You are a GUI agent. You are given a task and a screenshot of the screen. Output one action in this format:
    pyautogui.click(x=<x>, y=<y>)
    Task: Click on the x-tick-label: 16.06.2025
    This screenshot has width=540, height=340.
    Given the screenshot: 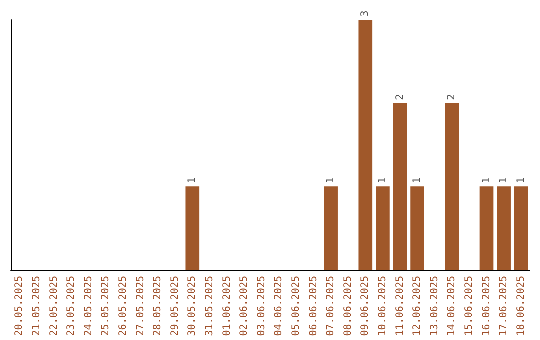 What is the action you would take?
    pyautogui.click(x=486, y=306)
    